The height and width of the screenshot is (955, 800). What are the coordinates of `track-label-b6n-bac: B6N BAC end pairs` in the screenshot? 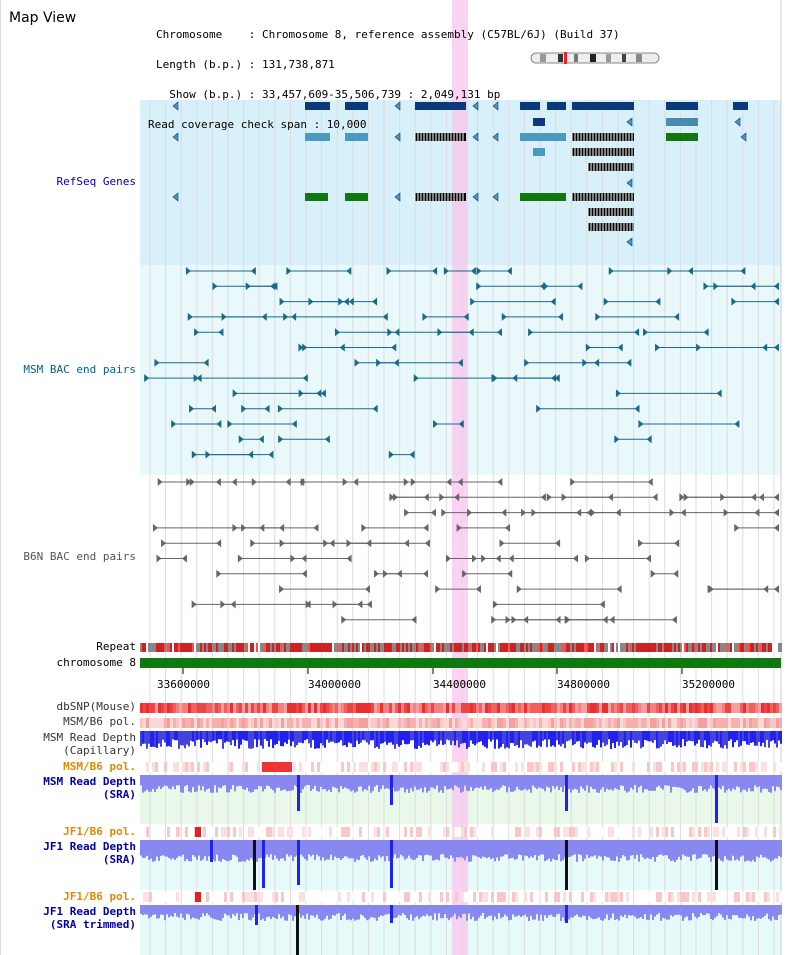 It's located at (79, 556).